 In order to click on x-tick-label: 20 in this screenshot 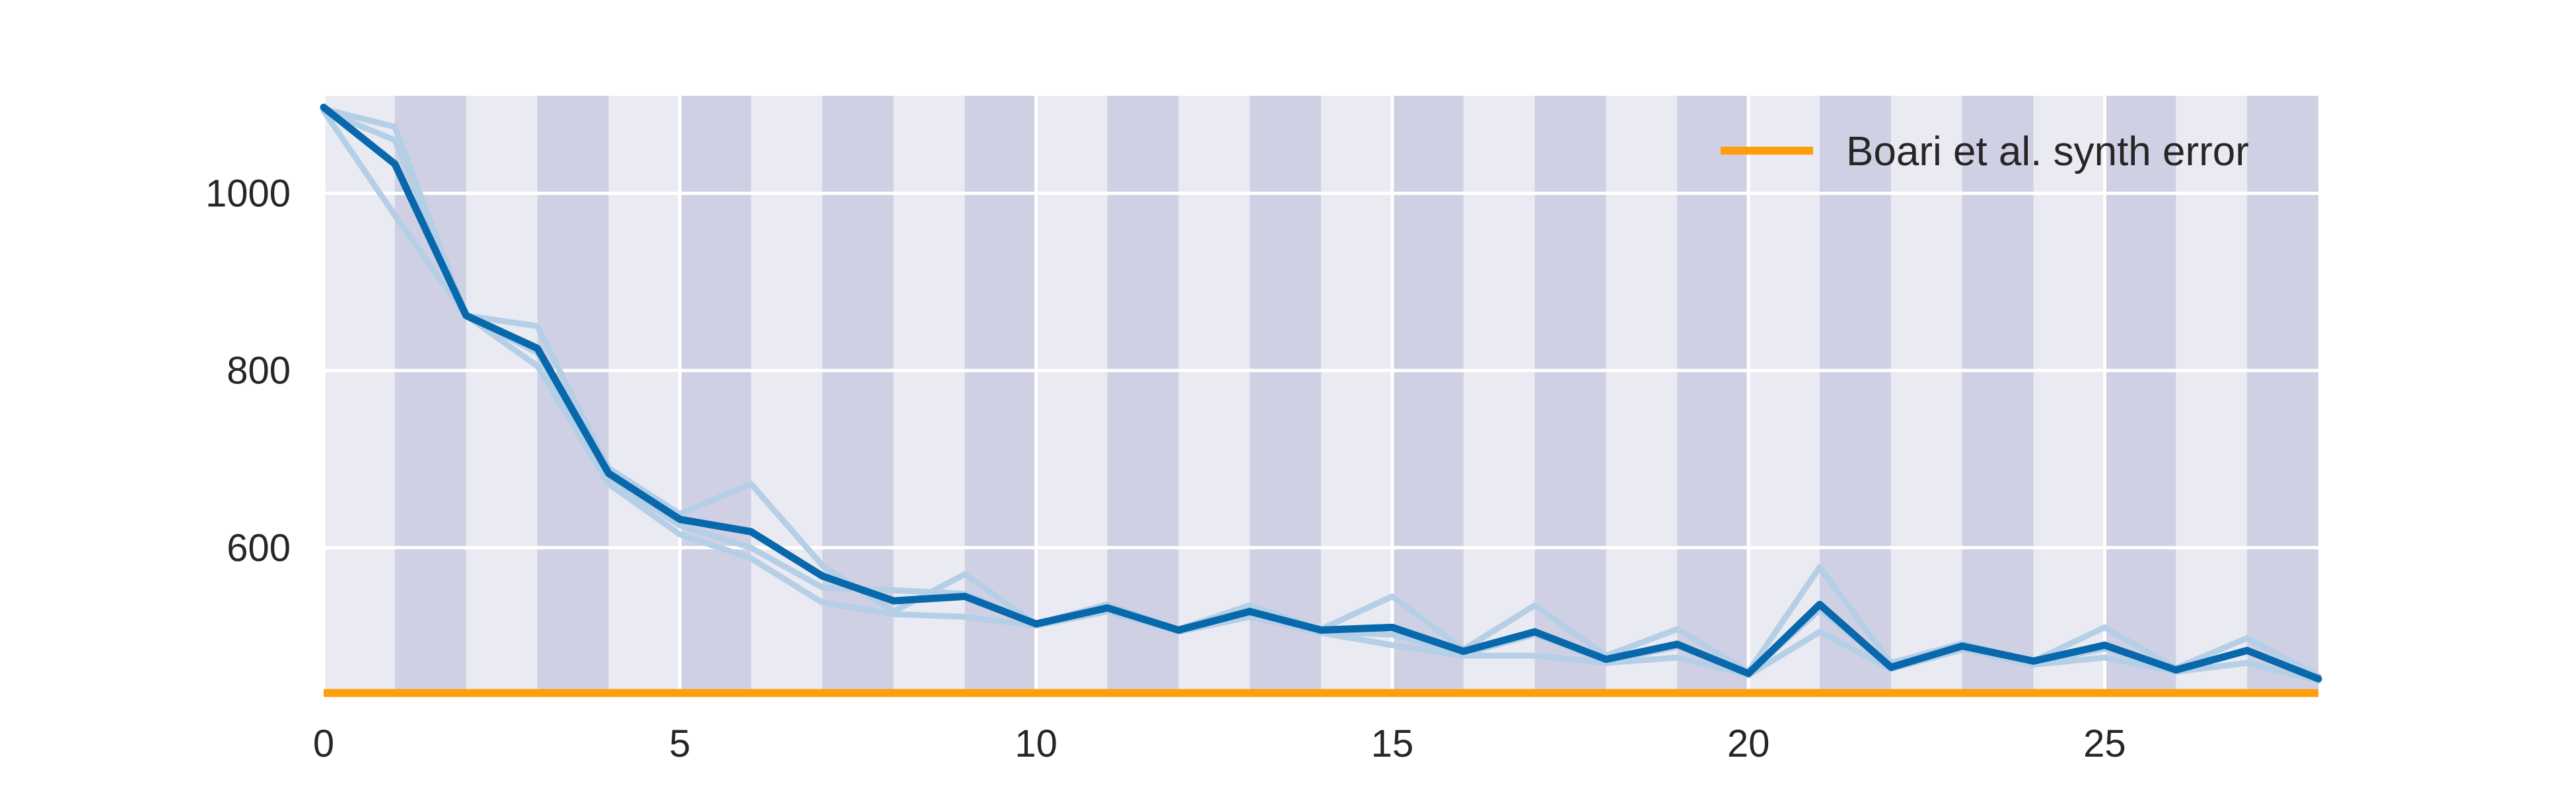, I will do `click(1748, 744)`.